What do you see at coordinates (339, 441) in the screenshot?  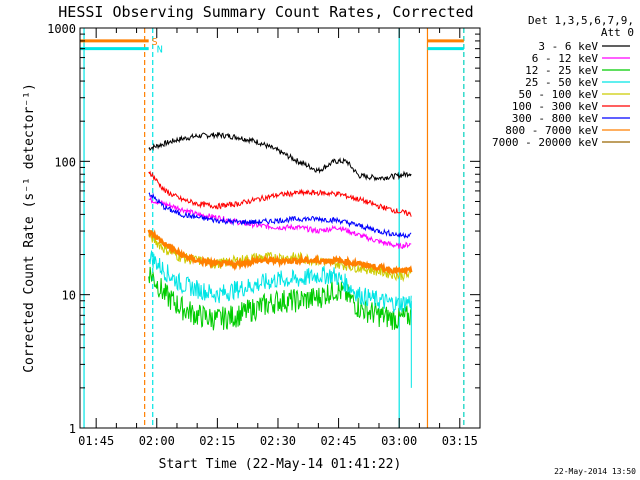 I see `x-tick-label: 02:45` at bounding box center [339, 441].